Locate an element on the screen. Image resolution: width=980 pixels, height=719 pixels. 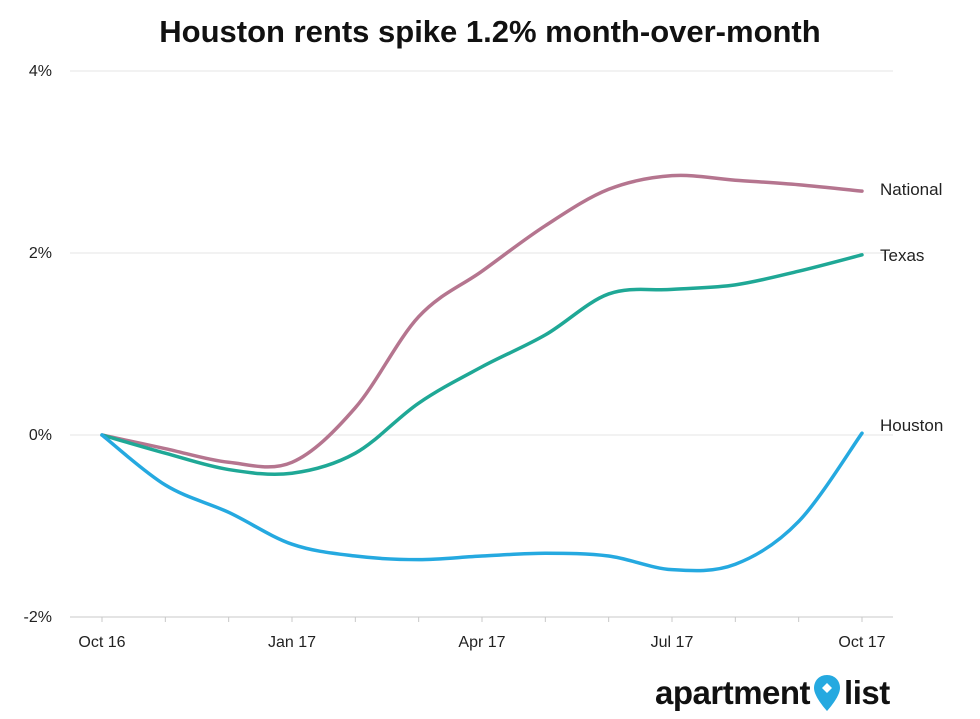
y-tick-label: 2% is located at coordinates (40, 253).